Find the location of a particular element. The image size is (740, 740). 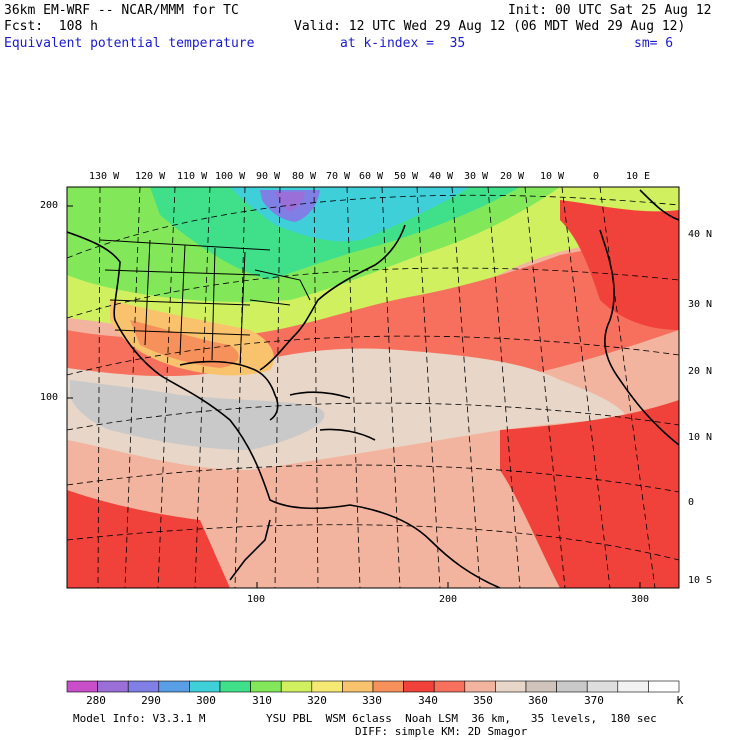

lon-label: 120 W is located at coordinates (150, 176).